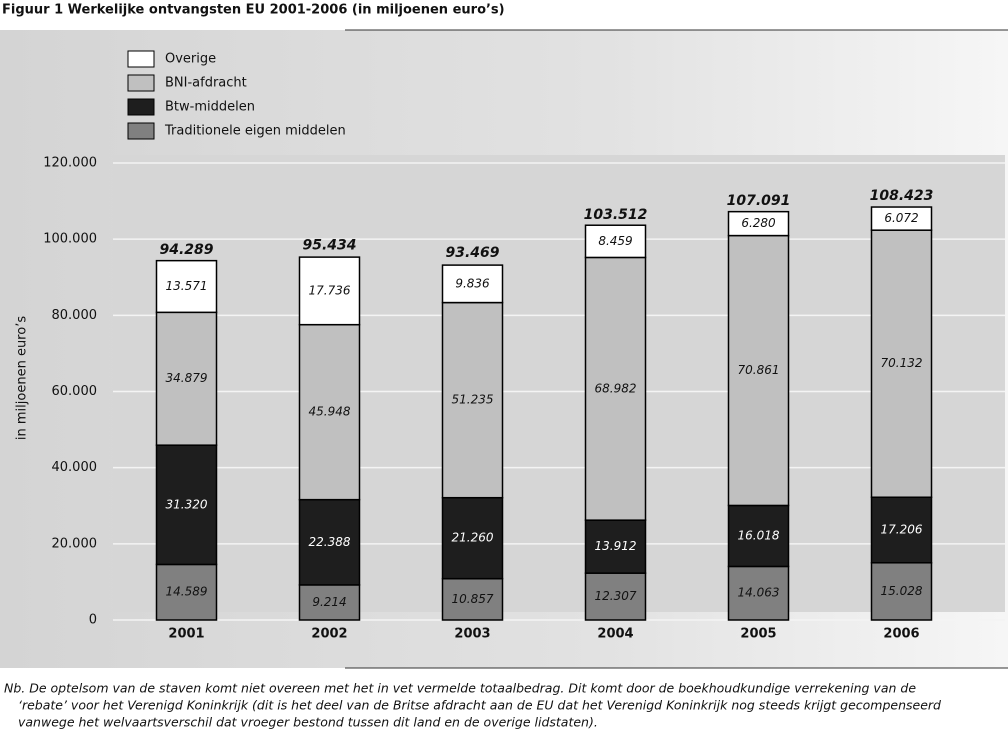 This screenshot has height=731, width=1008. I want to click on legend-label: Btw-middelen, so click(210, 107).